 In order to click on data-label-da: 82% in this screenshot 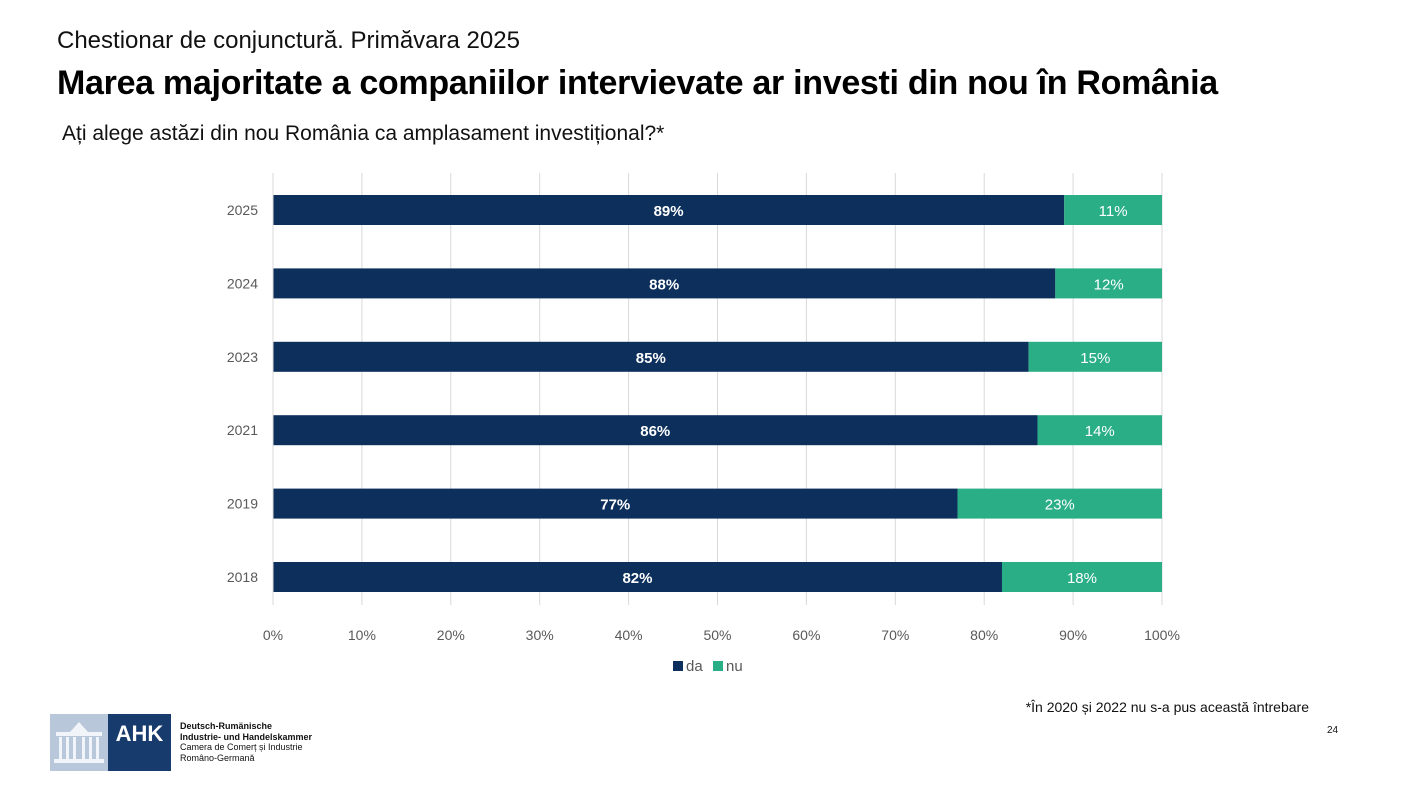, I will do `click(637, 578)`.